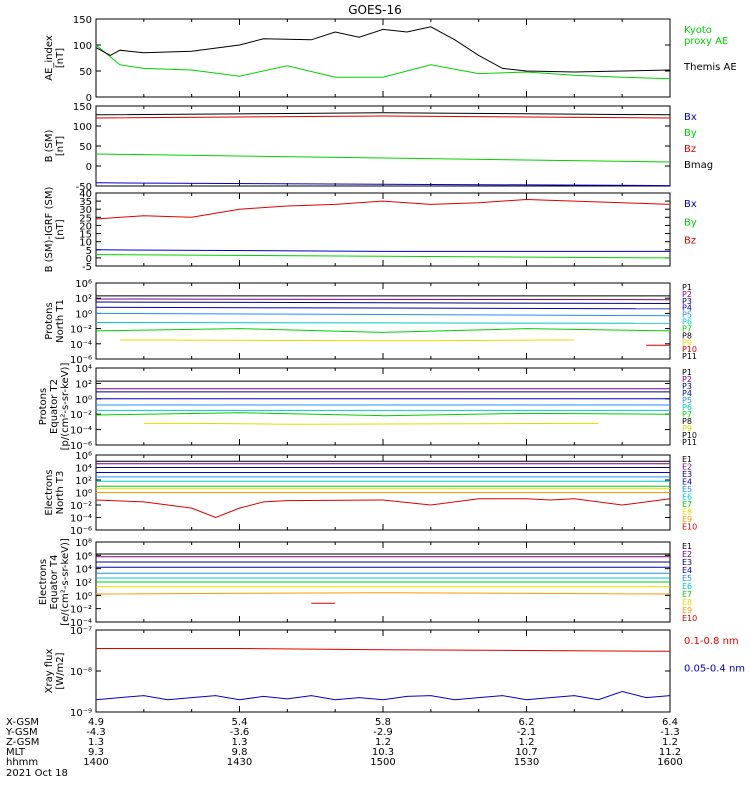  I want to click on footer-row-label: MLT, so click(16, 752).